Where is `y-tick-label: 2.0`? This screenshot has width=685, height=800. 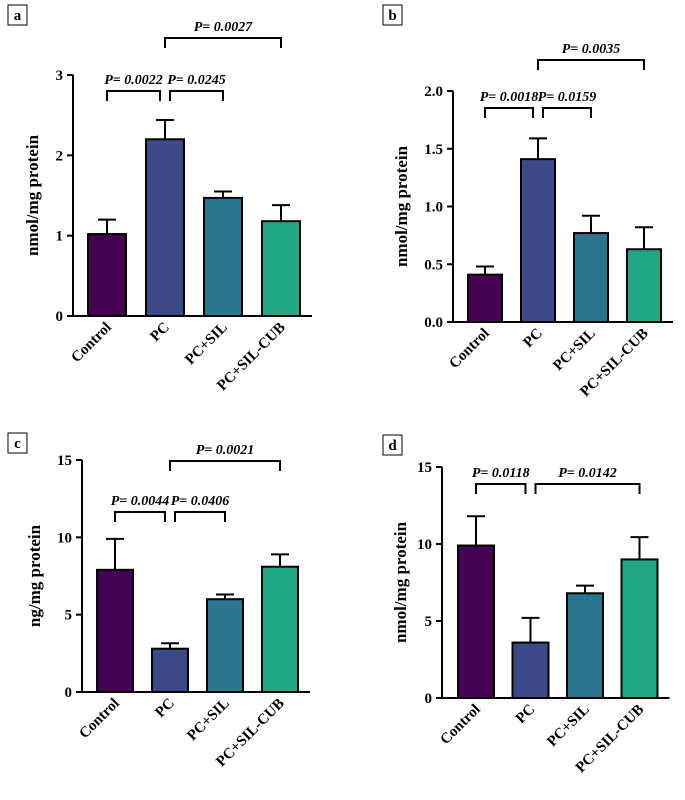 y-tick-label: 2.0 is located at coordinates (433, 92).